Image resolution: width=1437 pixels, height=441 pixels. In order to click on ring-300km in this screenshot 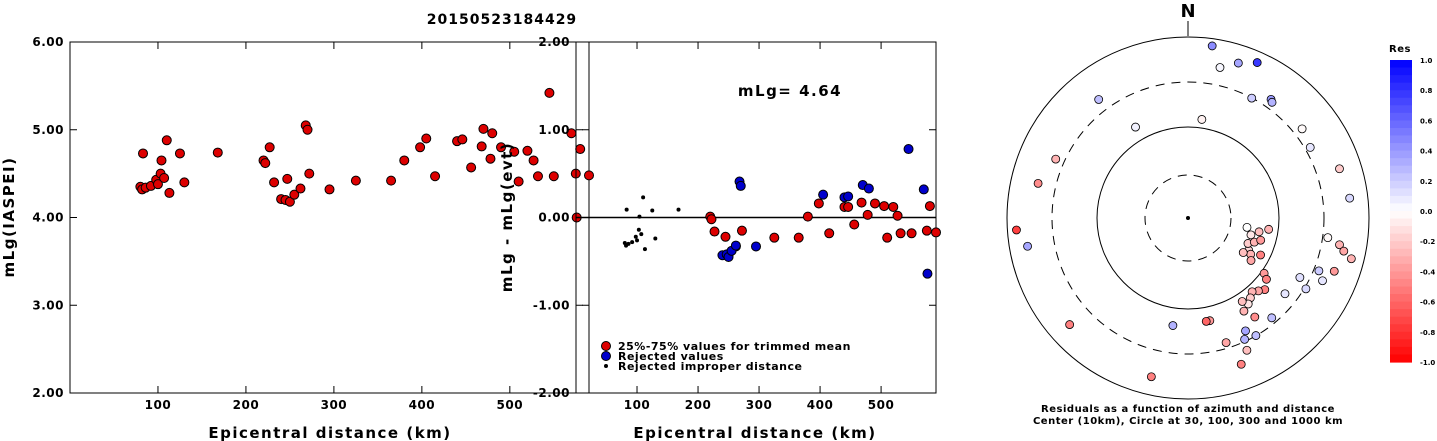, I will do `click(1188, 218)`.